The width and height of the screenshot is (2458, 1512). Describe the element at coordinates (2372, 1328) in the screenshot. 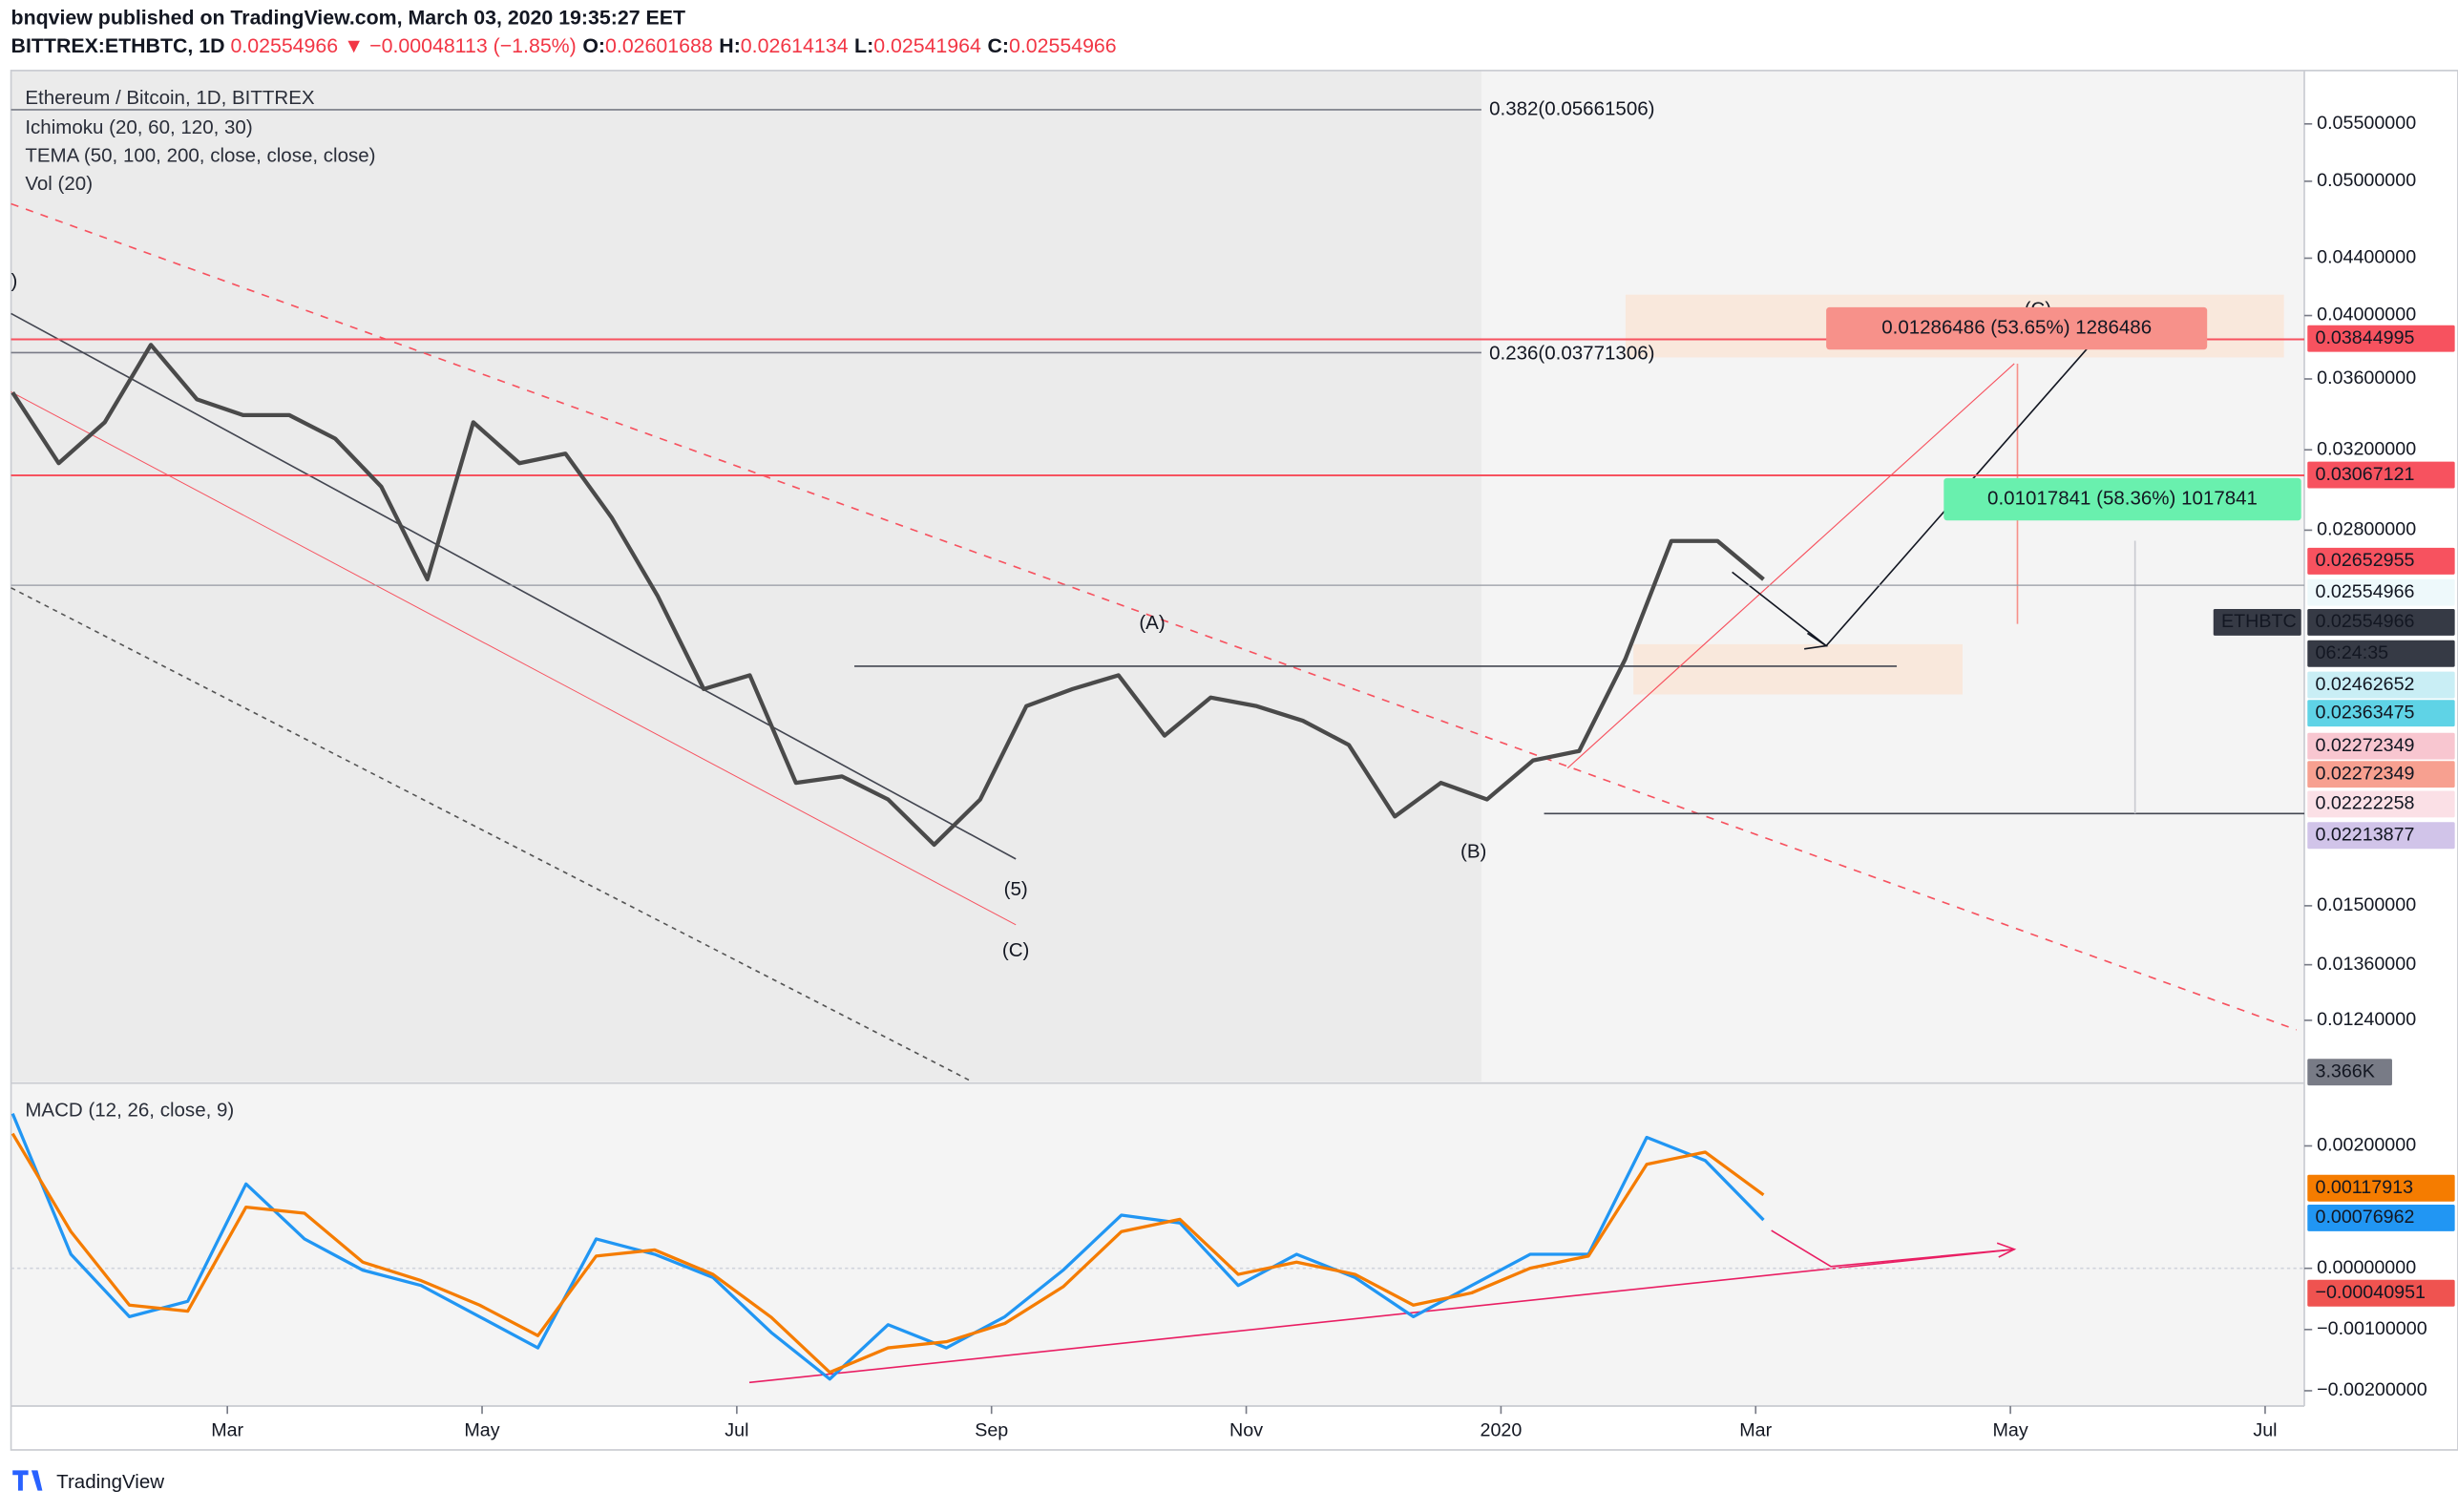

I see `y-tick-label: −0.00100000` at that location.